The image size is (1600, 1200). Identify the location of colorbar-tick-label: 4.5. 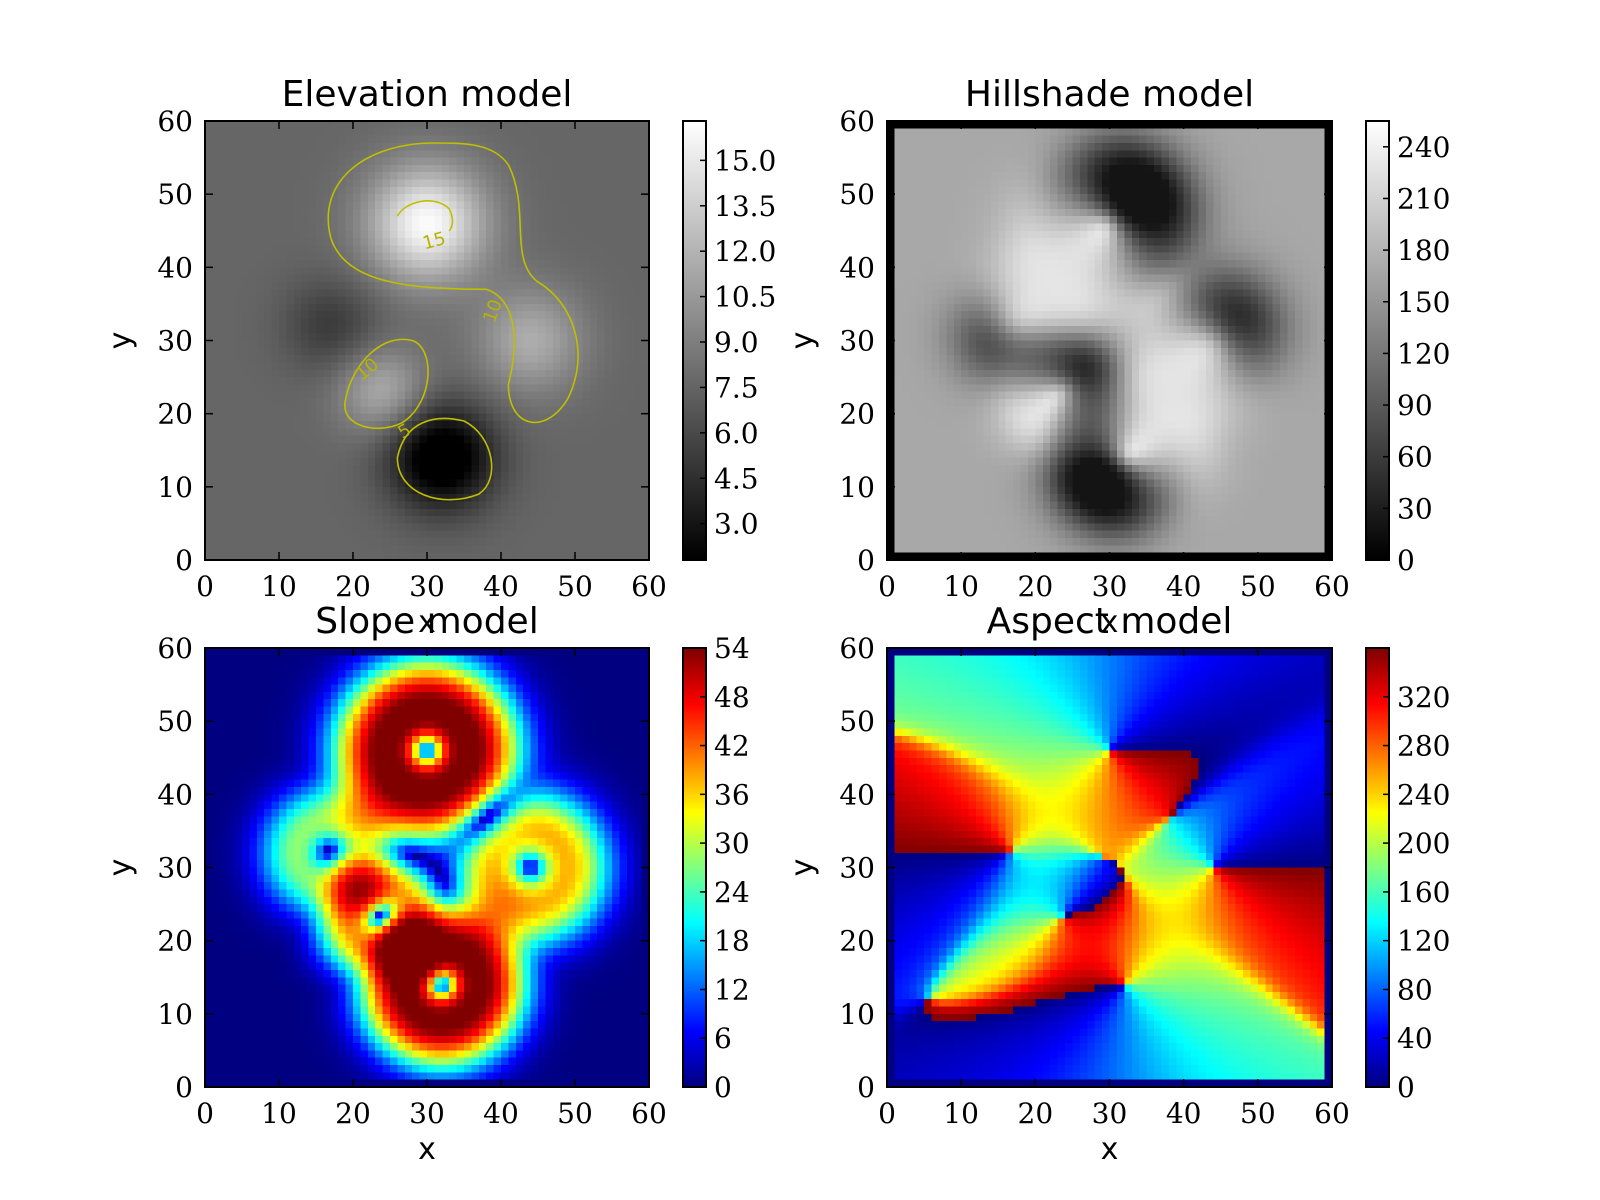
(736, 478).